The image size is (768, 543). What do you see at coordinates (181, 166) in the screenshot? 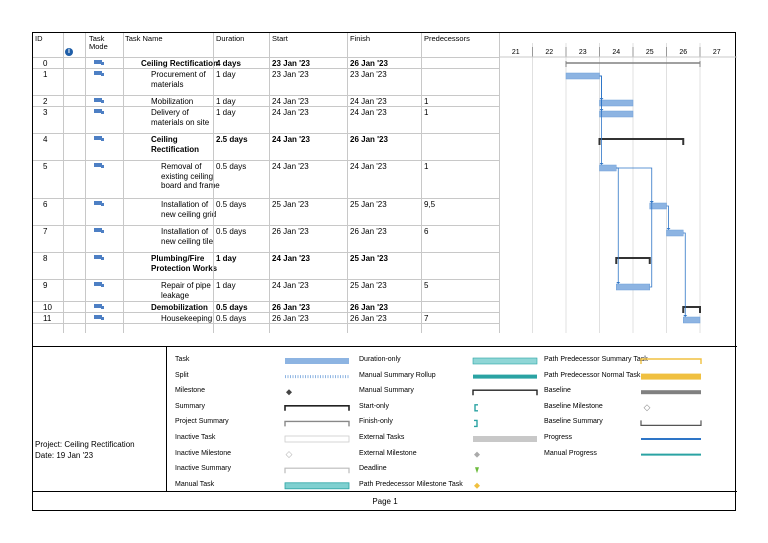
I see `task-name: Removal of` at bounding box center [181, 166].